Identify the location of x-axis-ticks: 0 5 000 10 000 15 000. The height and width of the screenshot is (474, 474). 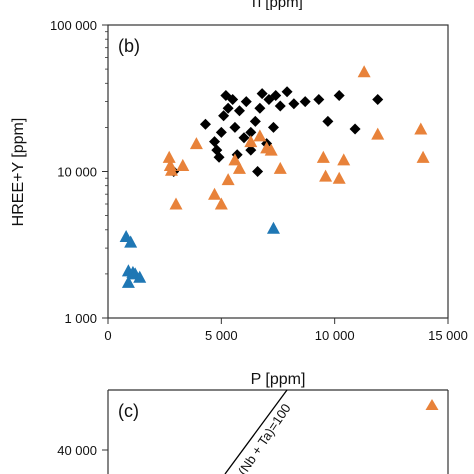
(286, 330).